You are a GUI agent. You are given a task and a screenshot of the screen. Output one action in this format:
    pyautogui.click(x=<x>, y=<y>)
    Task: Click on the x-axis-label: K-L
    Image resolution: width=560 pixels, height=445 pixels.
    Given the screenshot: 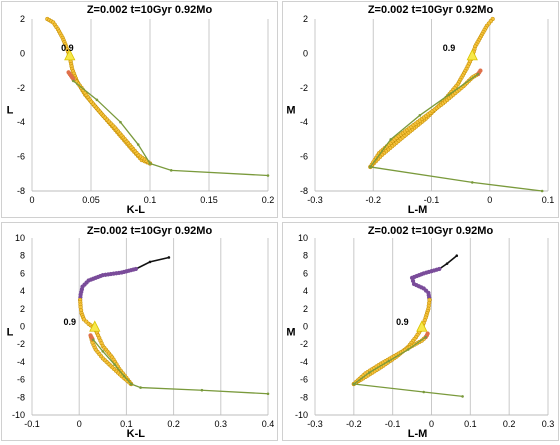 What is the action you would take?
    pyautogui.click(x=136, y=210)
    